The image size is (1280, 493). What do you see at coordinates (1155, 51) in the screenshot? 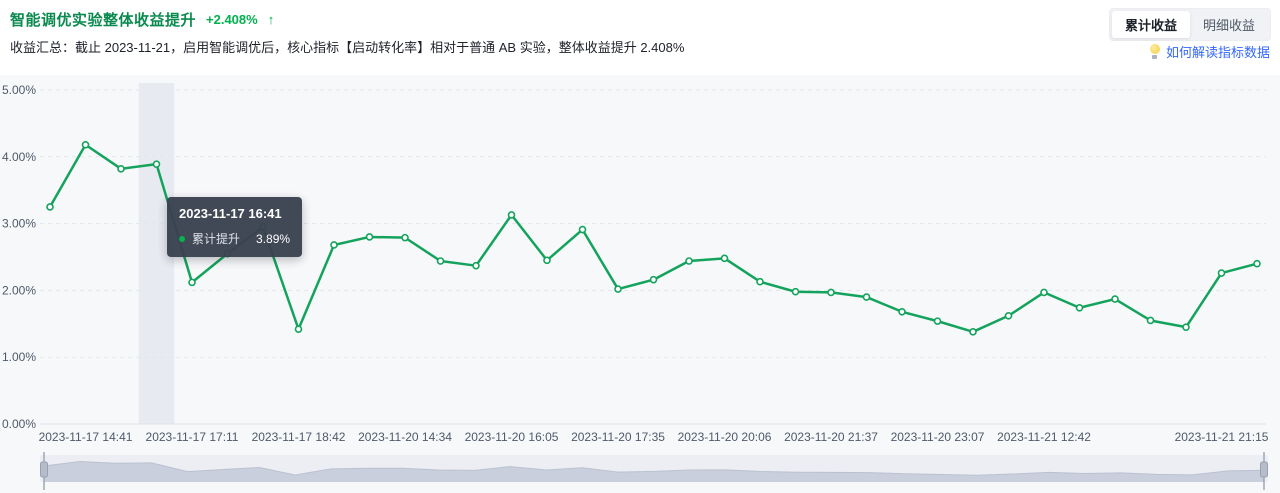
I see `lightbulb-icon` at bounding box center [1155, 51].